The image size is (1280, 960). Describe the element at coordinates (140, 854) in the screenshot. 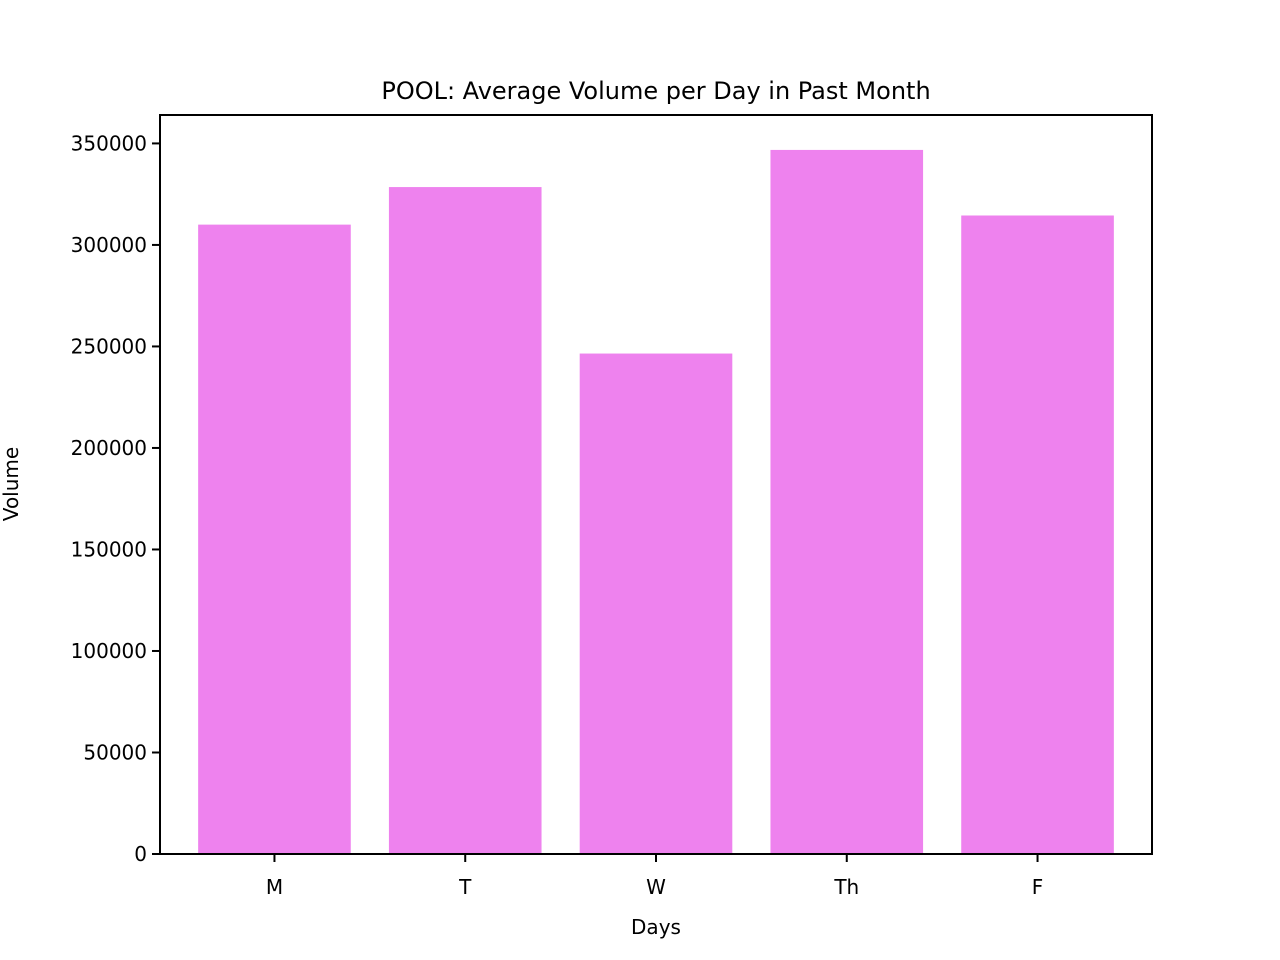

I see `y-tick-label: 0` at that location.